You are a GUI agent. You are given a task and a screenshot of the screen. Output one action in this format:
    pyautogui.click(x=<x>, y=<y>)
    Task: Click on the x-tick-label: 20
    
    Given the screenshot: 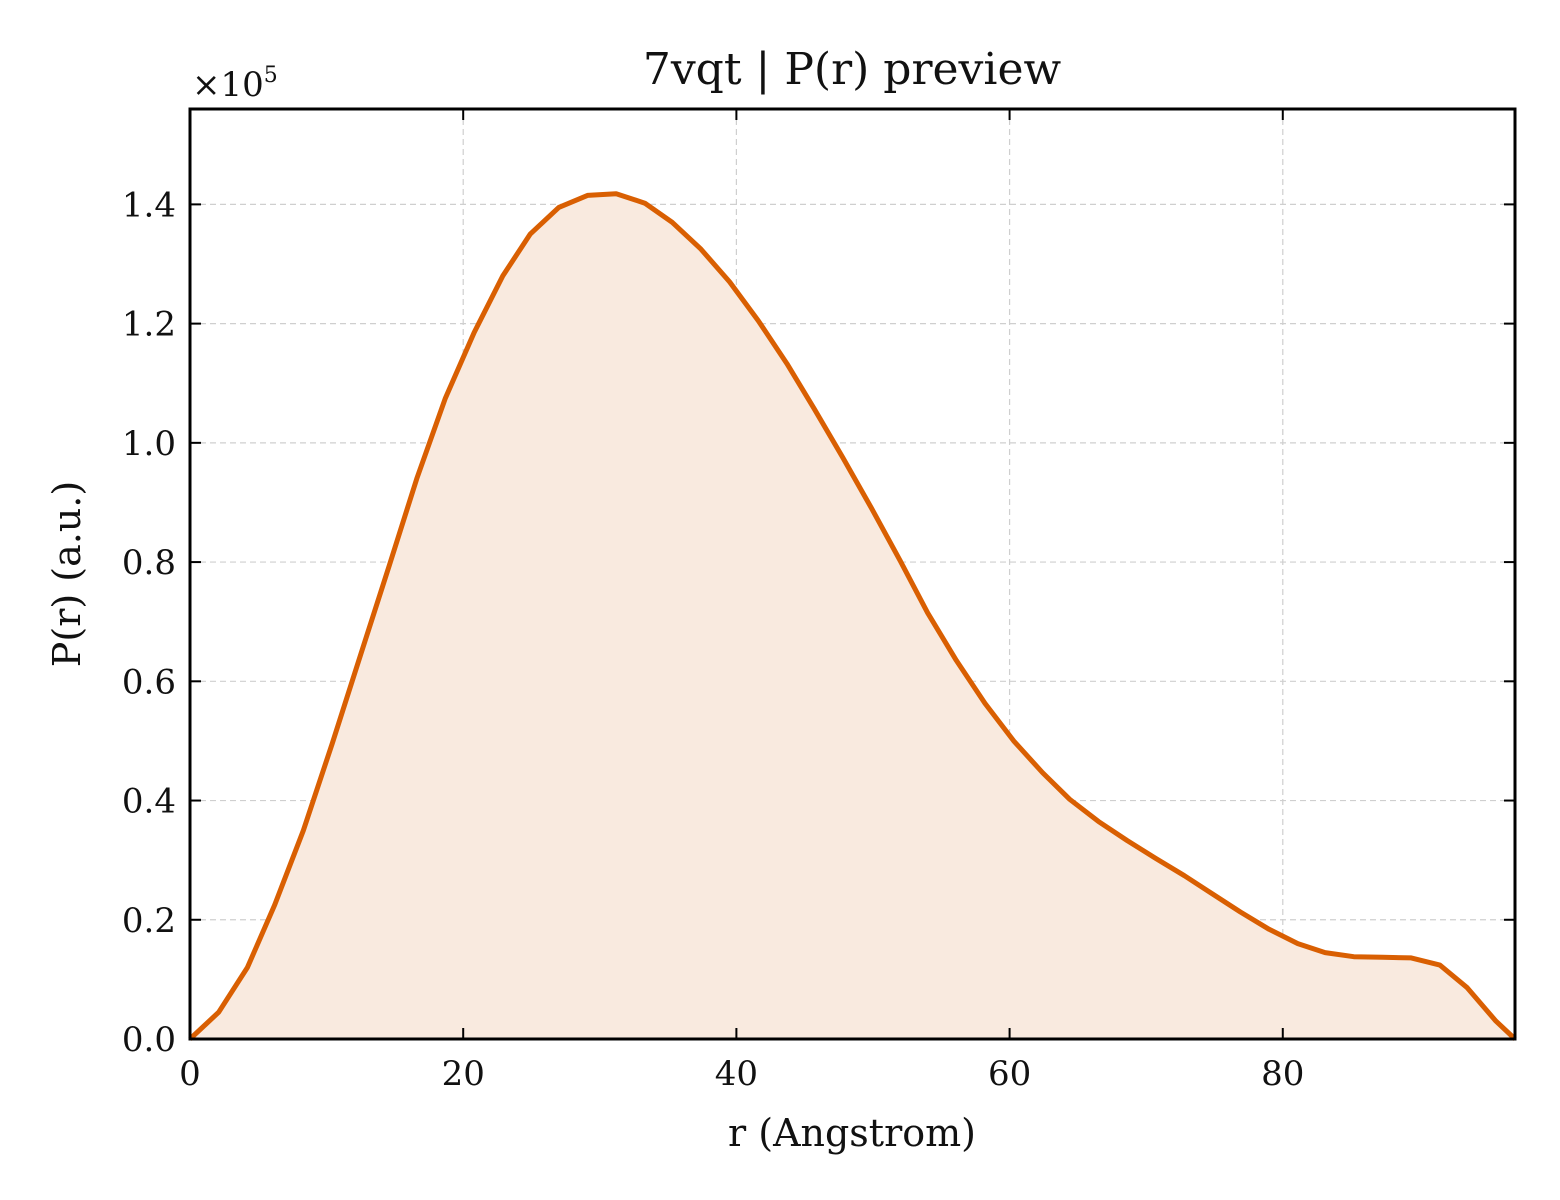 What is the action you would take?
    pyautogui.click(x=463, y=1074)
    